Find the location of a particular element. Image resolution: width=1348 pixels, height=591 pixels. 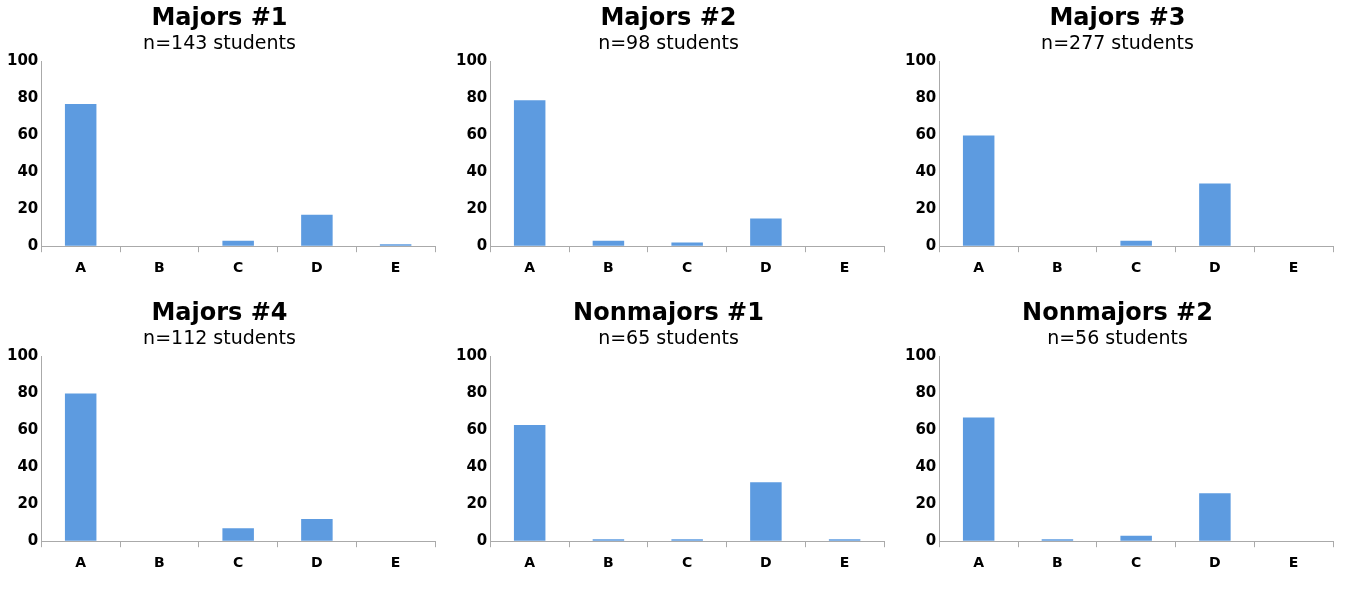

chart-subtitle: n=65 students is located at coordinates (668, 337).